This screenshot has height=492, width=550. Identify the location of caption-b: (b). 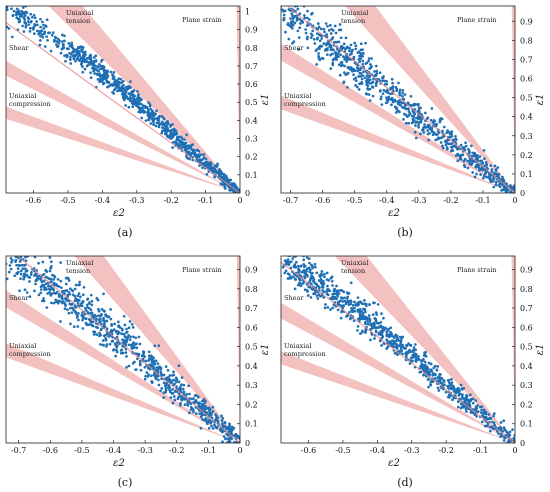
(405, 232).